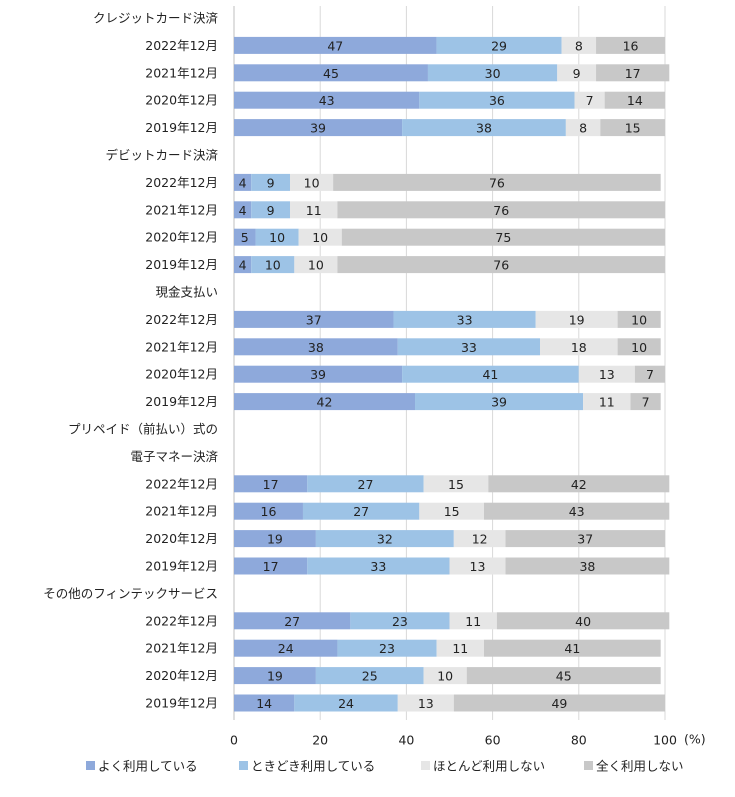 Image resolution: width=735 pixels, height=797 pixels. Describe the element at coordinates (559, 703) in the screenshot. I see `data-label: 49` at that location.